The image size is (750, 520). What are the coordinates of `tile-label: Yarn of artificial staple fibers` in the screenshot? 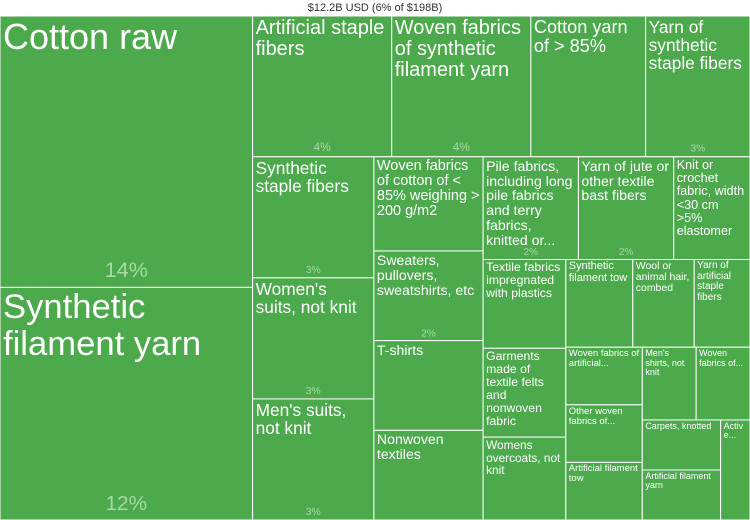 It's located at (714, 281).